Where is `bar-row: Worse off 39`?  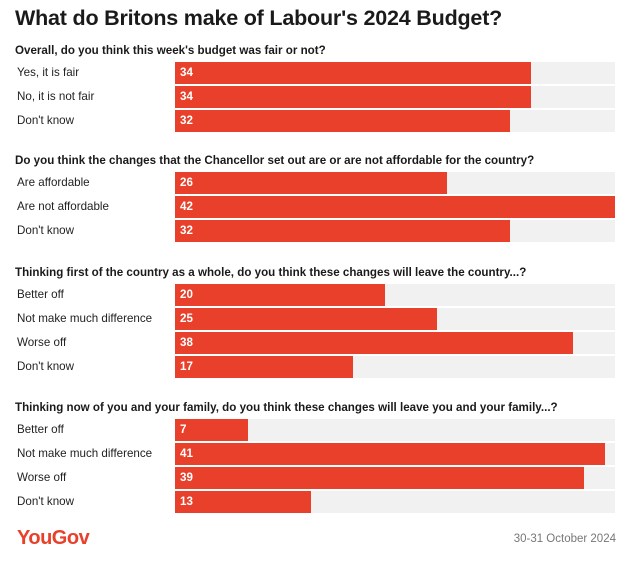
bar-row: Worse off 39 is located at coordinates (321, 478).